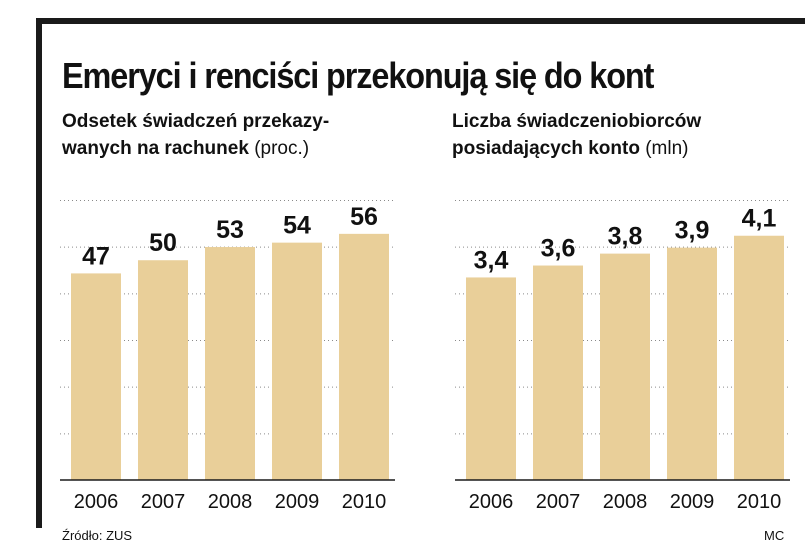 This screenshot has width=805, height=553. I want to click on chart-left-value-label: 50, so click(163, 243).